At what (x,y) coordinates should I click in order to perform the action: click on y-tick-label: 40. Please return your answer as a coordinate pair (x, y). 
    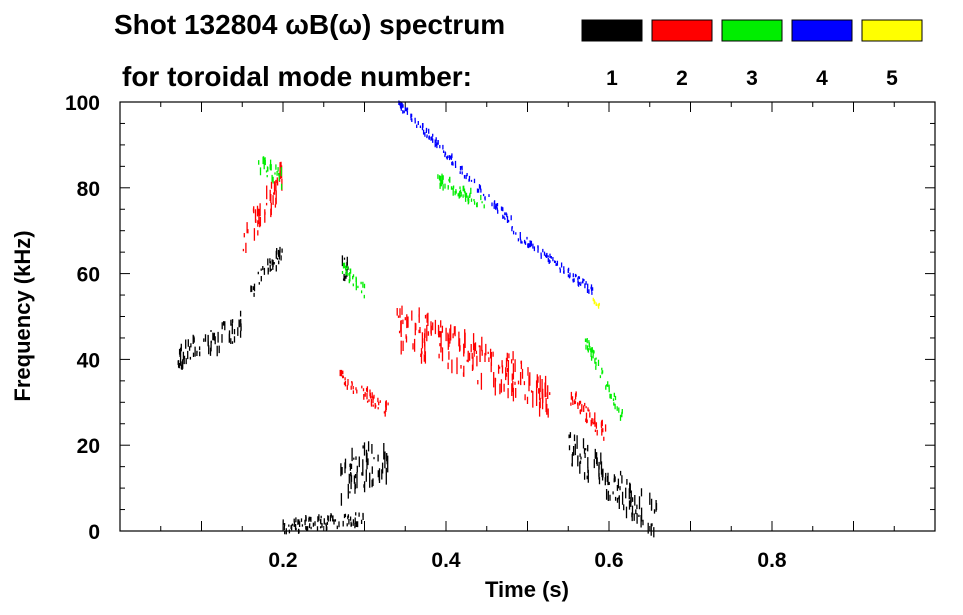
    Looking at the image, I should click on (88, 360).